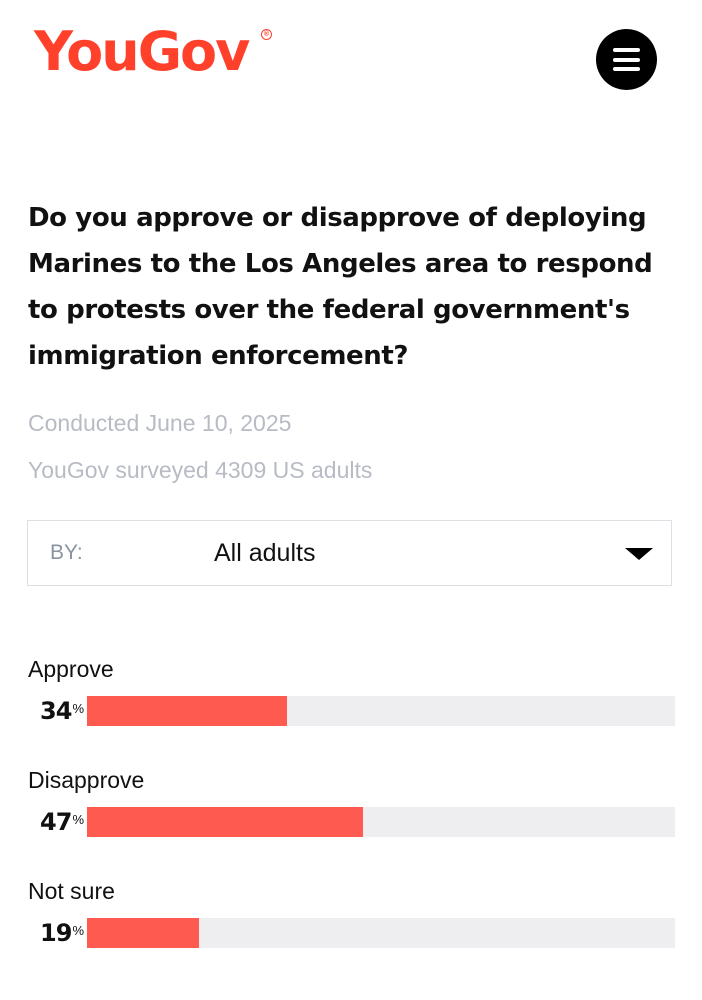 The width and height of the screenshot is (702, 1000). What do you see at coordinates (71, 669) in the screenshot?
I see `result-label: Approve` at bounding box center [71, 669].